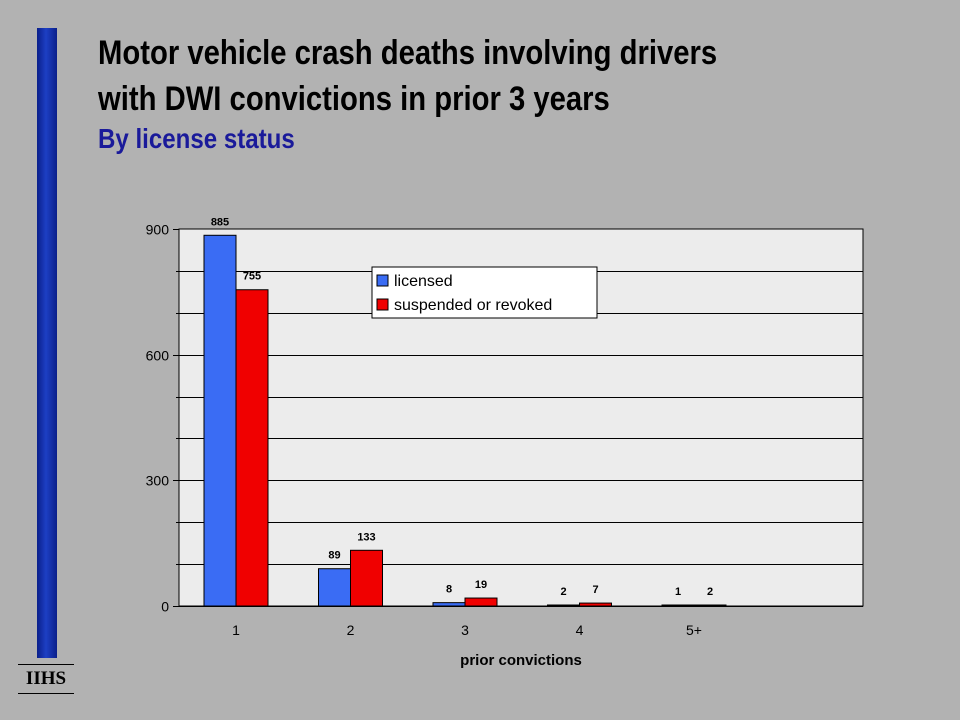 The width and height of the screenshot is (960, 720). Describe the element at coordinates (449, 590) in the screenshot. I see `data-label: 8` at that location.